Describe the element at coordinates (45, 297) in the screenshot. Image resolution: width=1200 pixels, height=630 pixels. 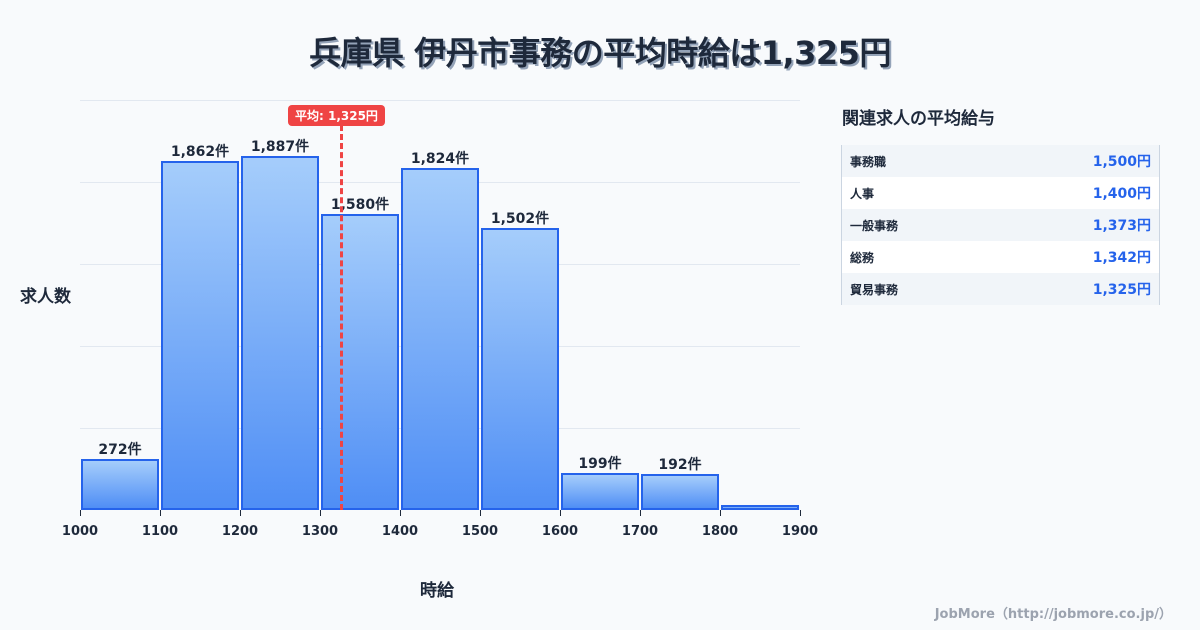
I see `y-axis-label: 求人数` at that location.